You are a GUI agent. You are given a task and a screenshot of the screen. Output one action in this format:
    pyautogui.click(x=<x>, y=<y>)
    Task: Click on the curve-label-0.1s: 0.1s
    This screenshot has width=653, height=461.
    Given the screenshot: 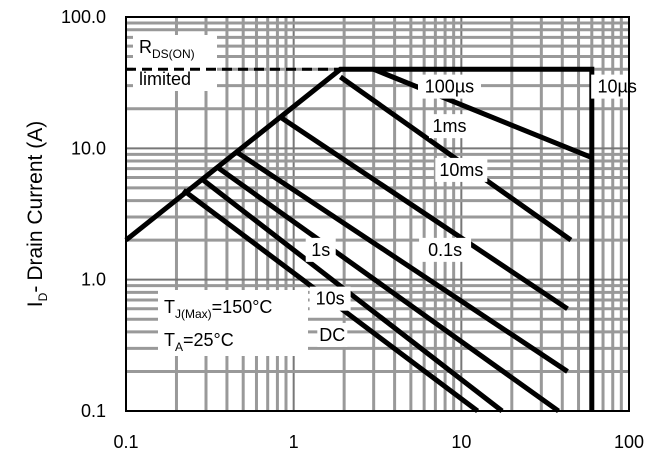 What is the action you would take?
    pyautogui.click(x=445, y=250)
    